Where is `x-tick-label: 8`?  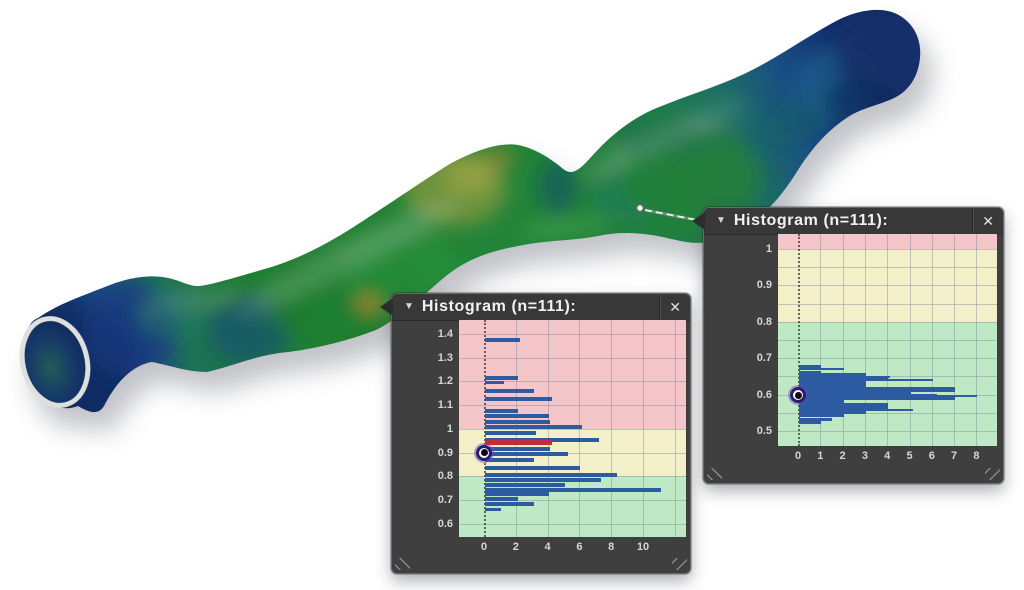 x-tick-label: 8 is located at coordinates (611, 547).